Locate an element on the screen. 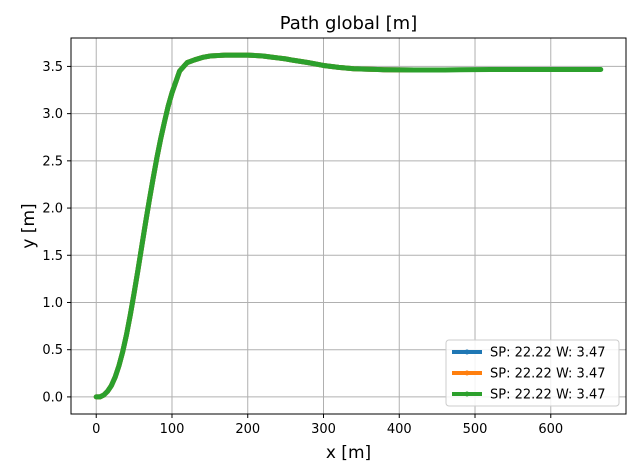 This screenshot has width=640, height=476. x-axis-label: x [m] is located at coordinates (348, 453).